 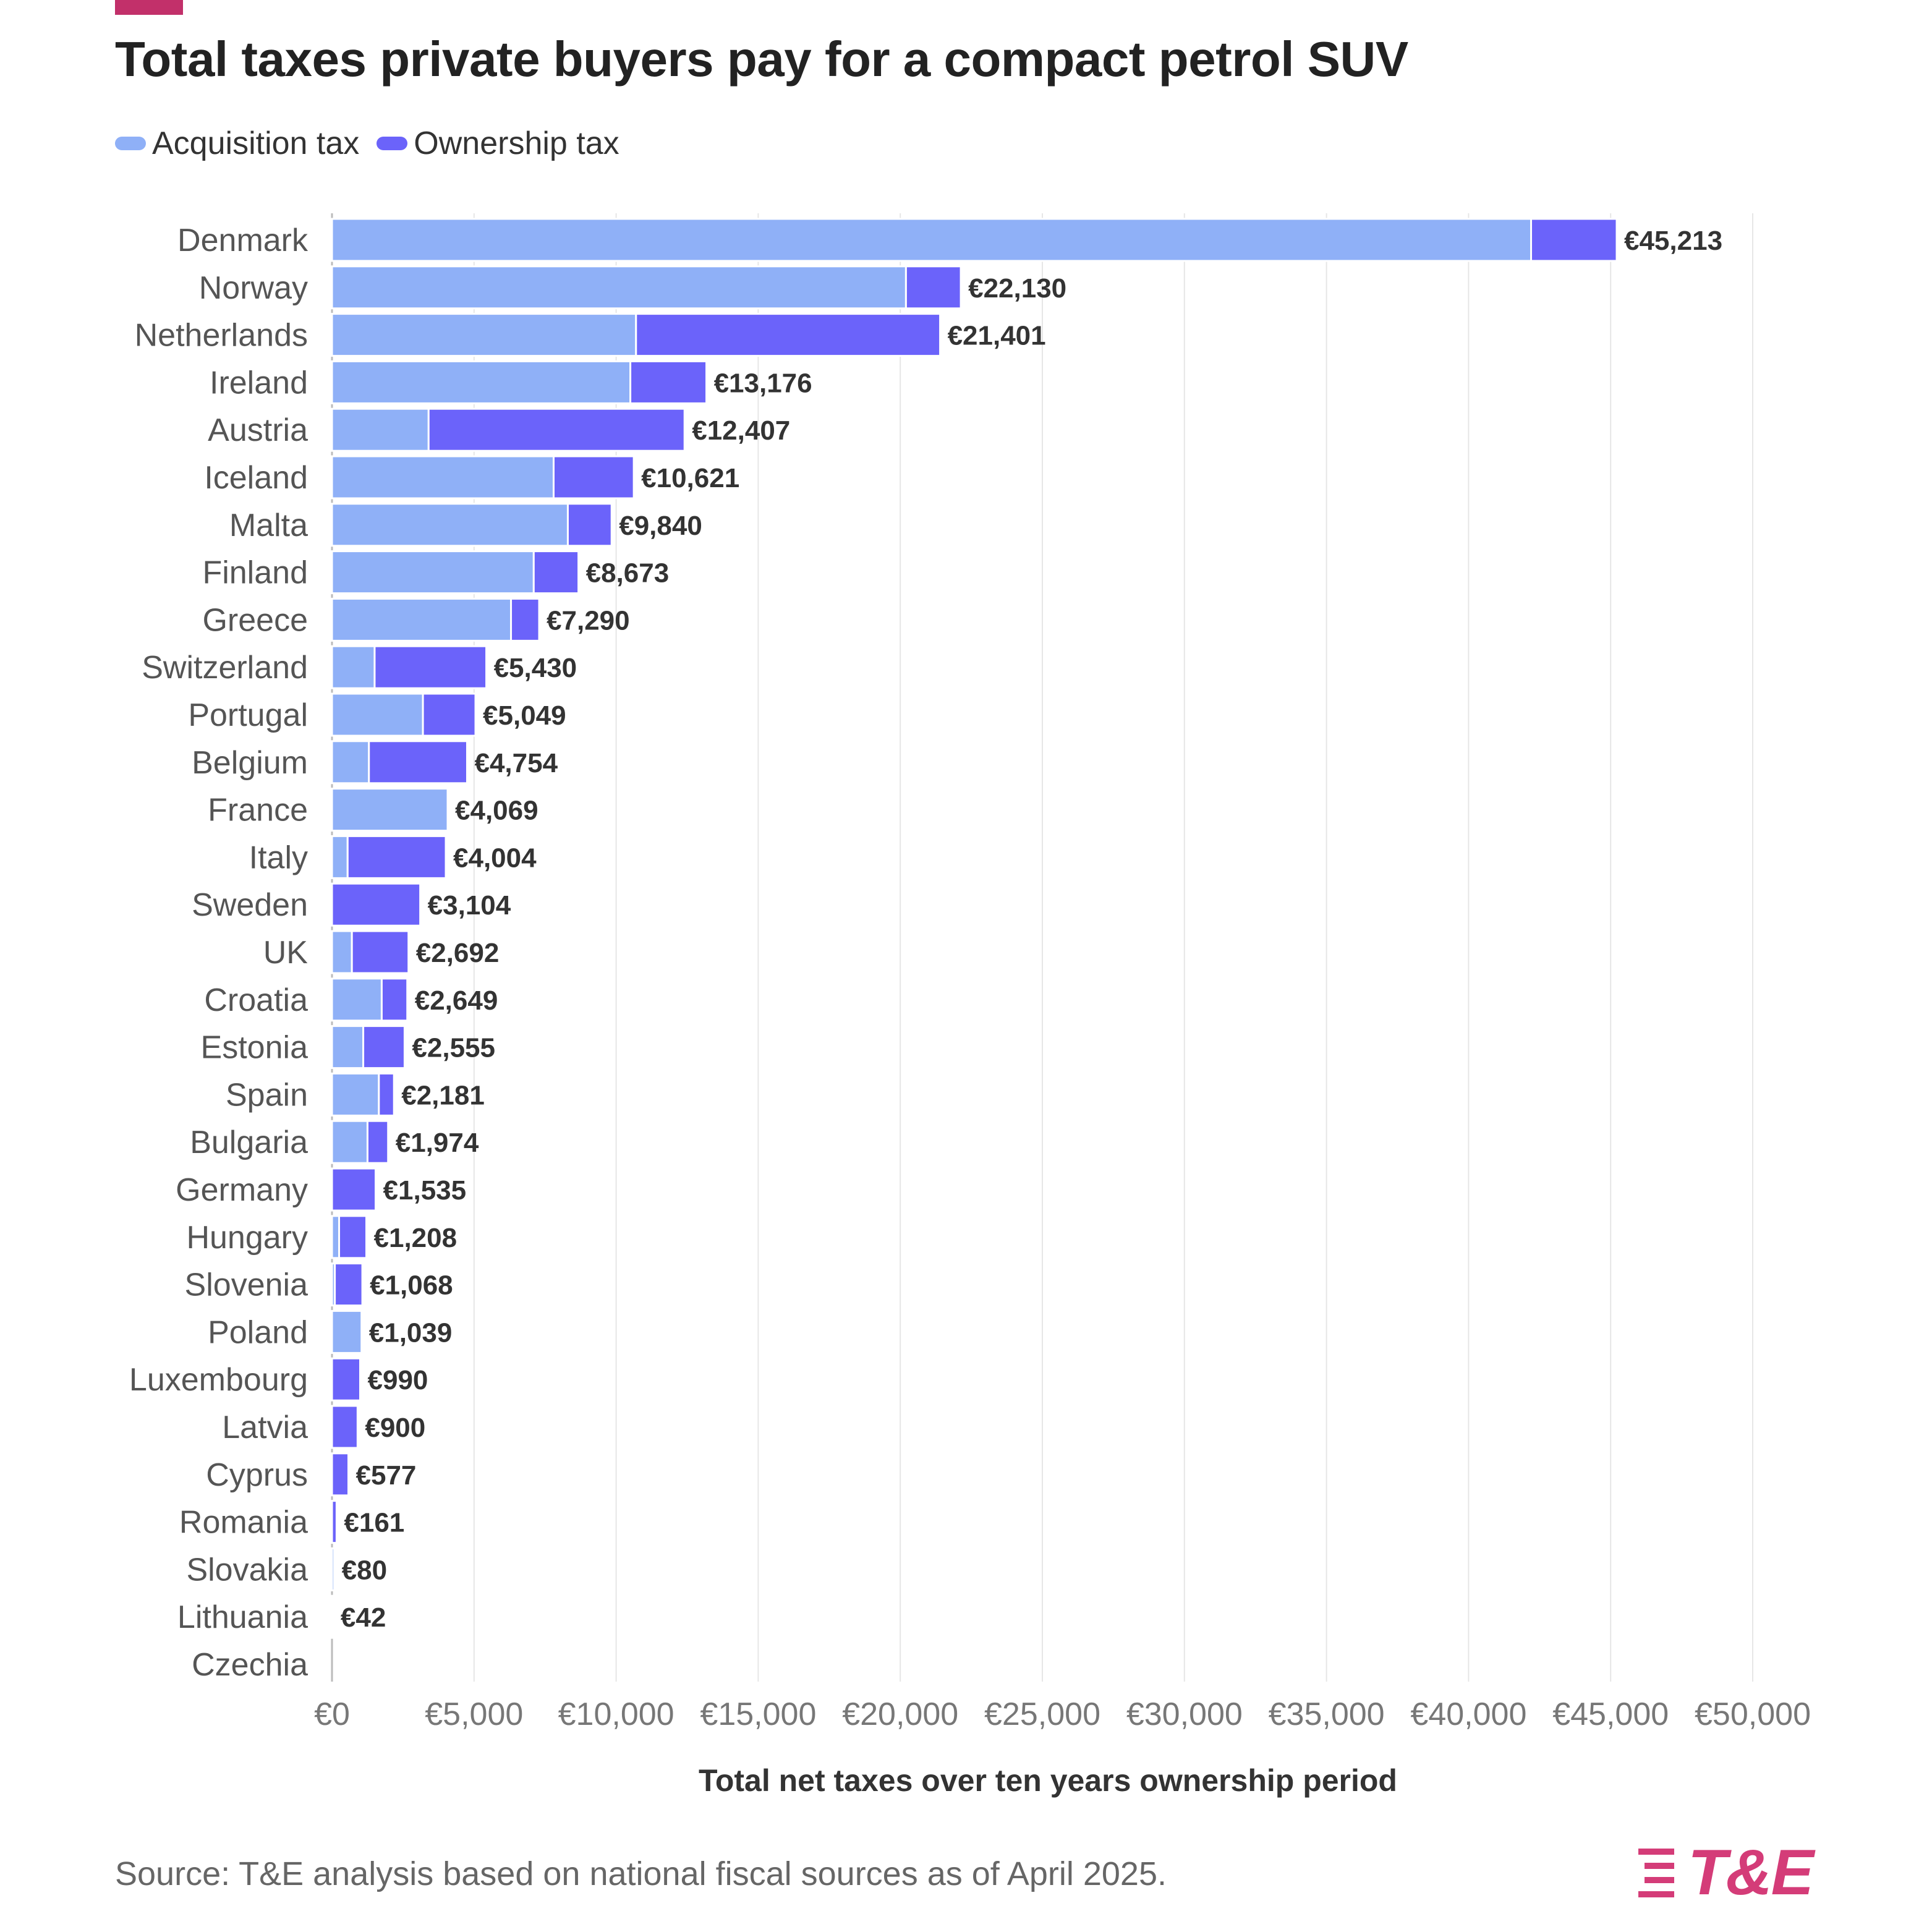 What do you see at coordinates (256, 1000) in the screenshot?
I see `category-label: Croatia` at bounding box center [256, 1000].